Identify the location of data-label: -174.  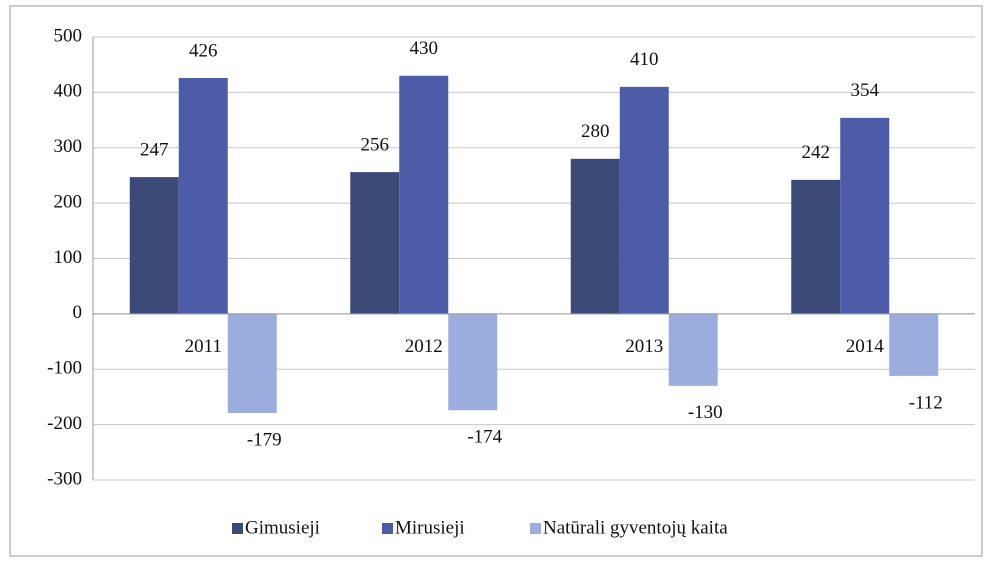
(484, 437).